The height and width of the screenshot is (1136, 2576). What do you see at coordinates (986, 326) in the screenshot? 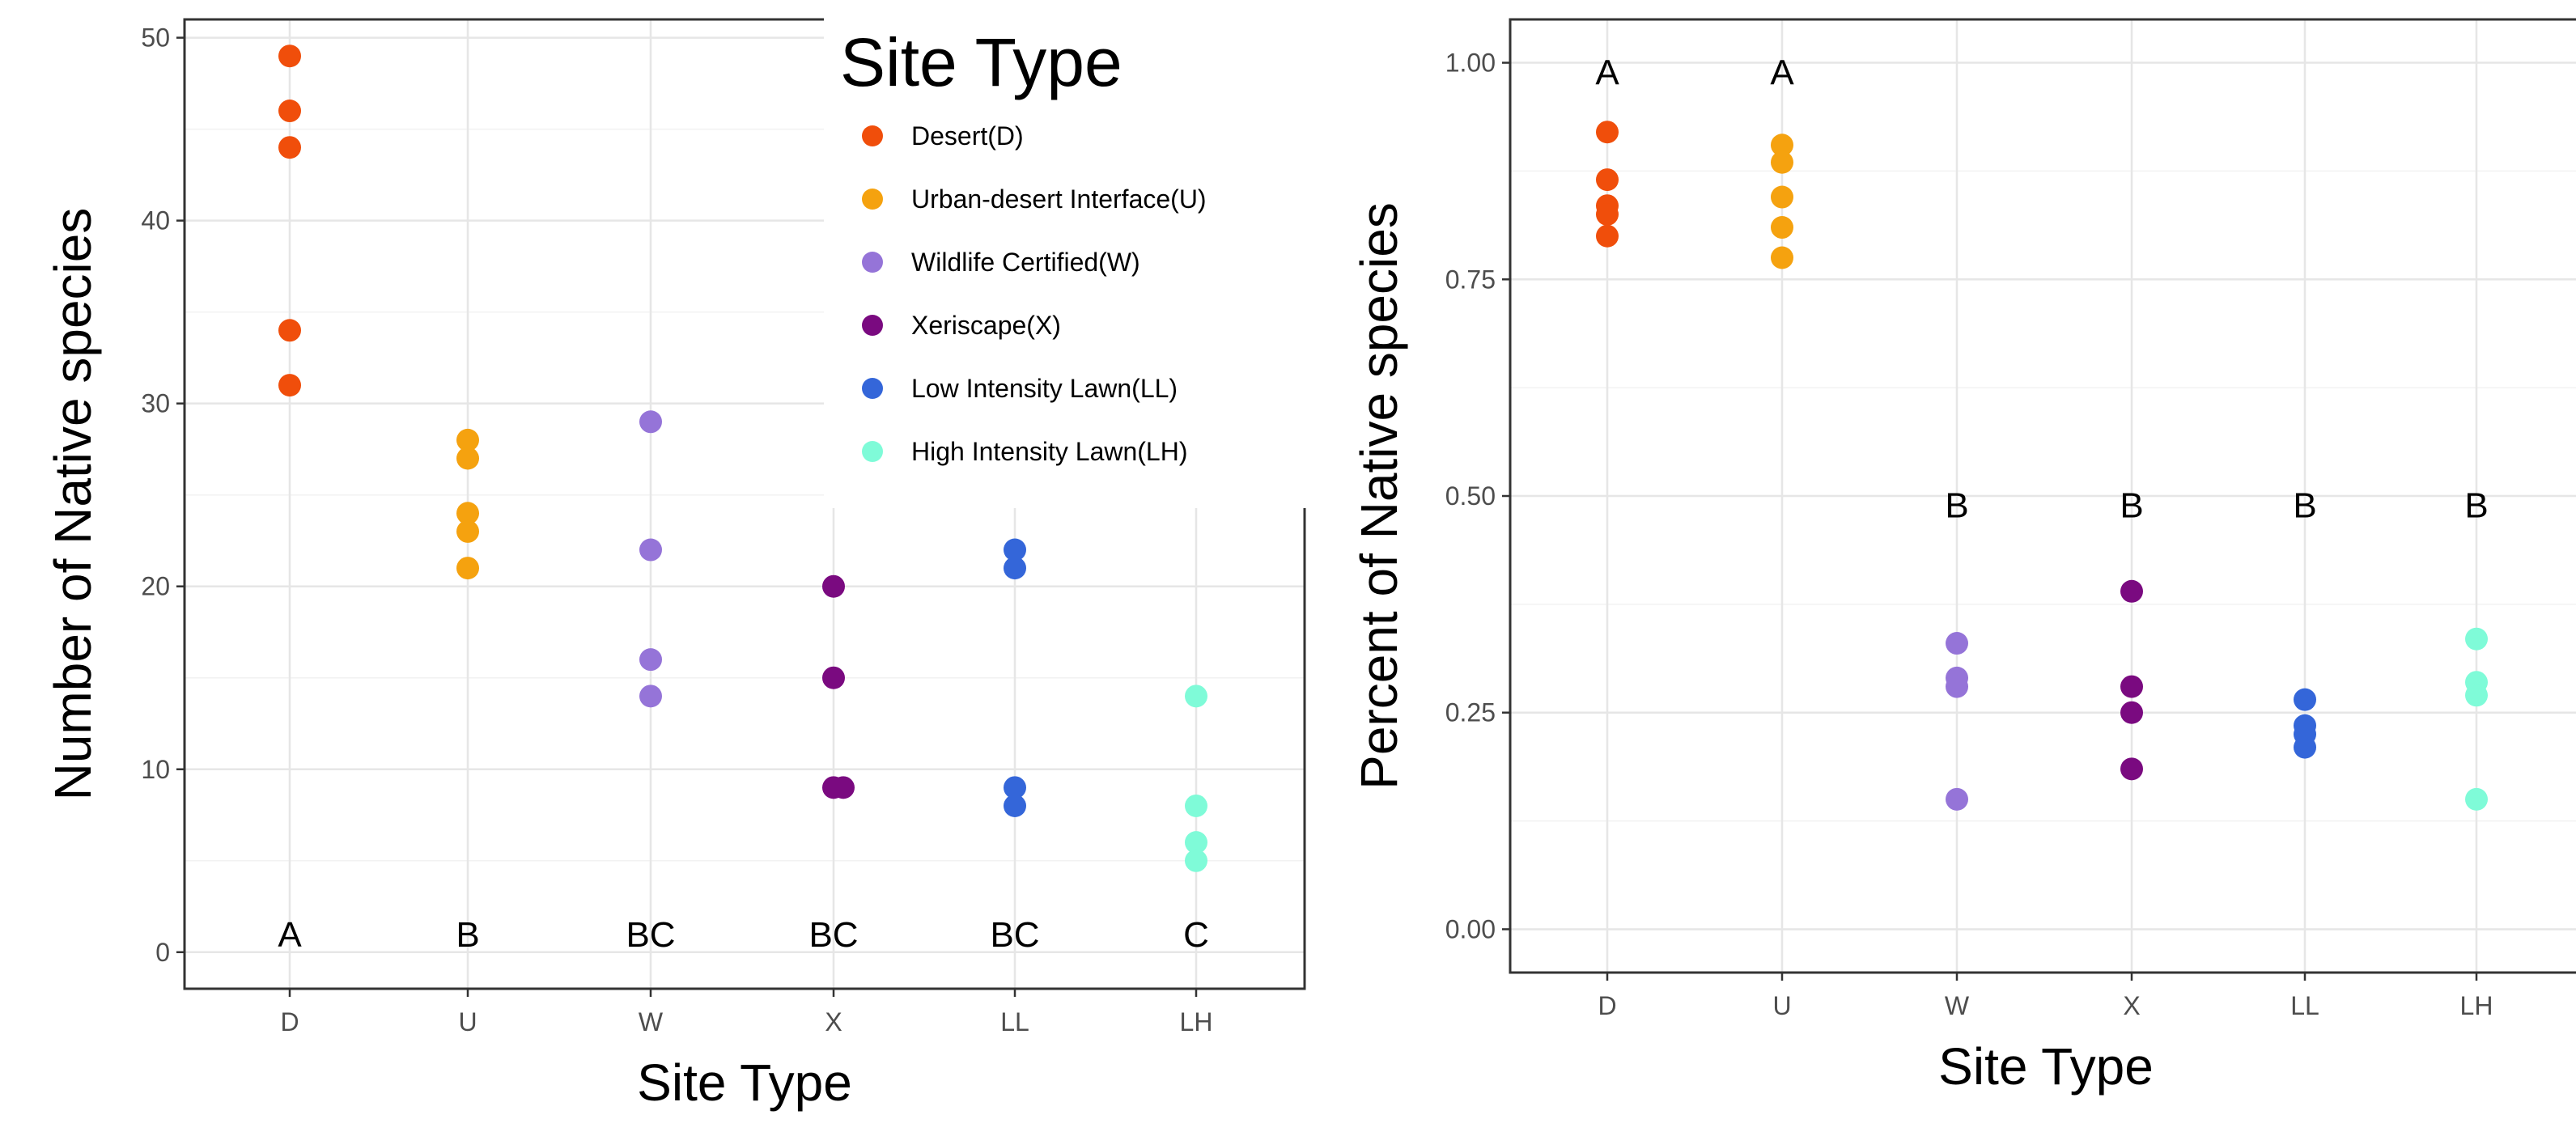
I see `legend-label: Xeriscape(X)` at bounding box center [986, 326].